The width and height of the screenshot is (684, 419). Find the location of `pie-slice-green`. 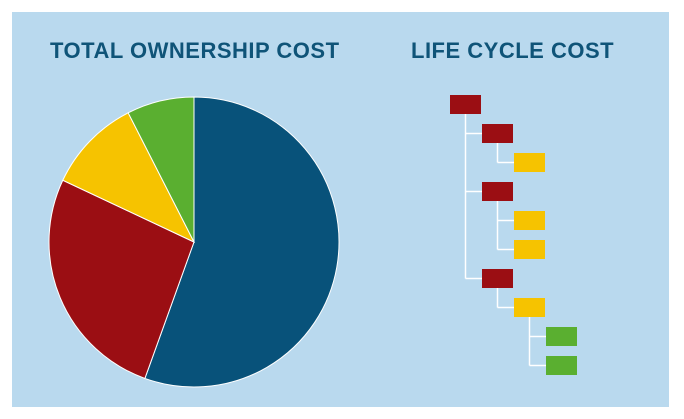

pie-slice-green is located at coordinates (161, 169).